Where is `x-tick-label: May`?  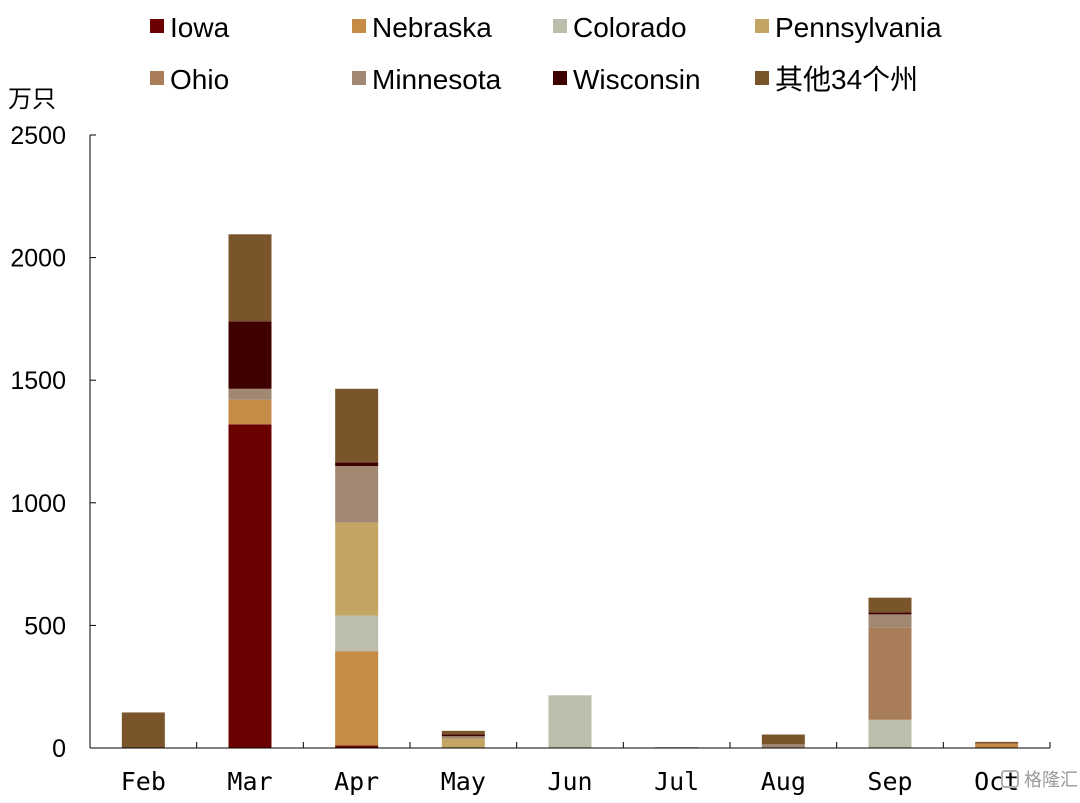 x-tick-label: May is located at coordinates (463, 781).